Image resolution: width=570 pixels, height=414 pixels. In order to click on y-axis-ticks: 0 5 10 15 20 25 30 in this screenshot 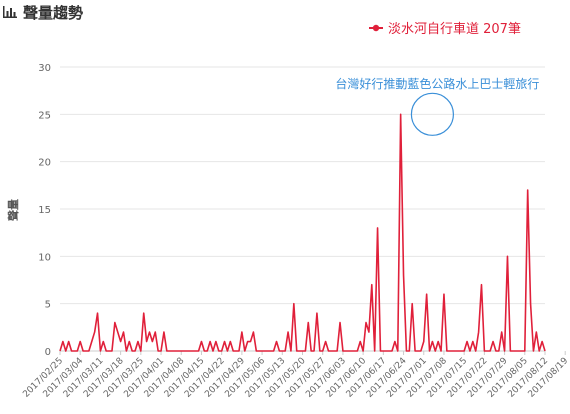, I will do `click(44, 210)`.